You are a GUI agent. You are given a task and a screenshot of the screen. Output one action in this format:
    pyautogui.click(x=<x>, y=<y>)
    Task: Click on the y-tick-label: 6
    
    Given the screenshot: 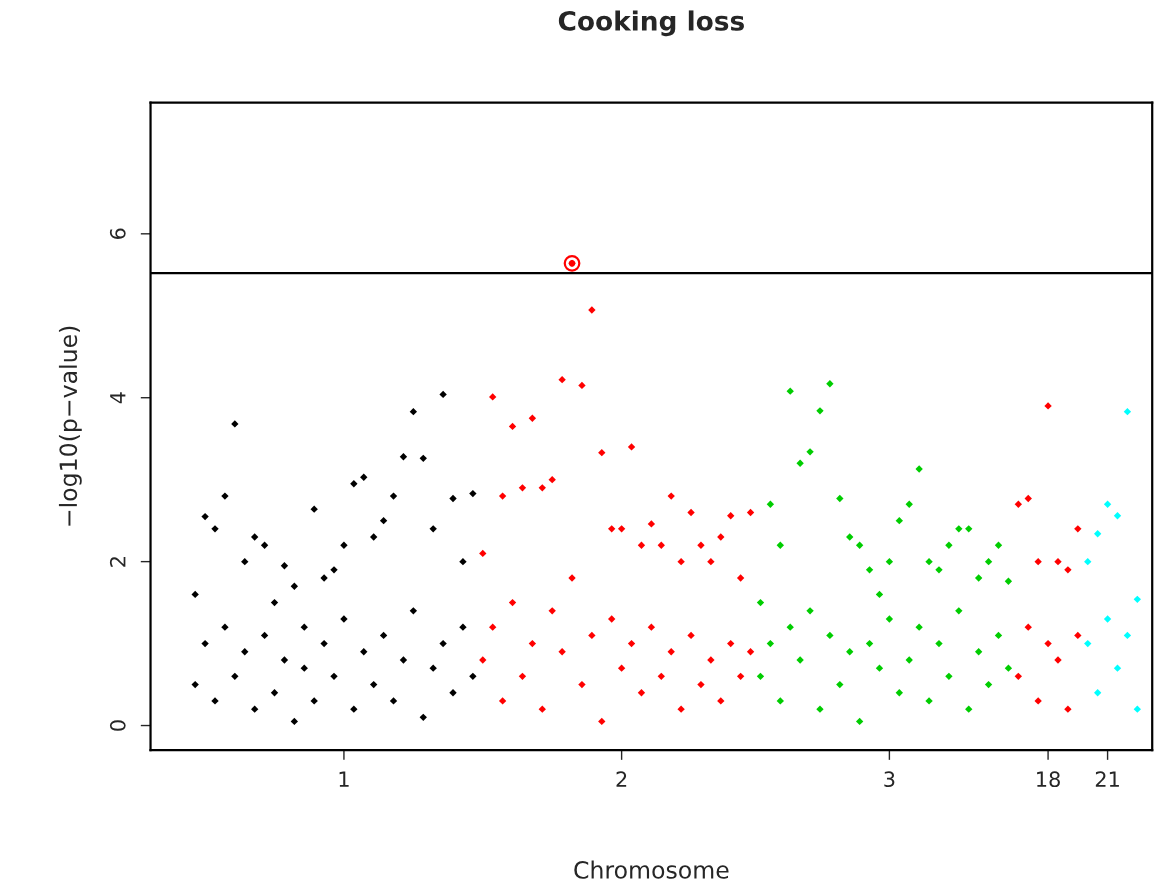 What is the action you would take?
    pyautogui.click(x=117, y=233)
    